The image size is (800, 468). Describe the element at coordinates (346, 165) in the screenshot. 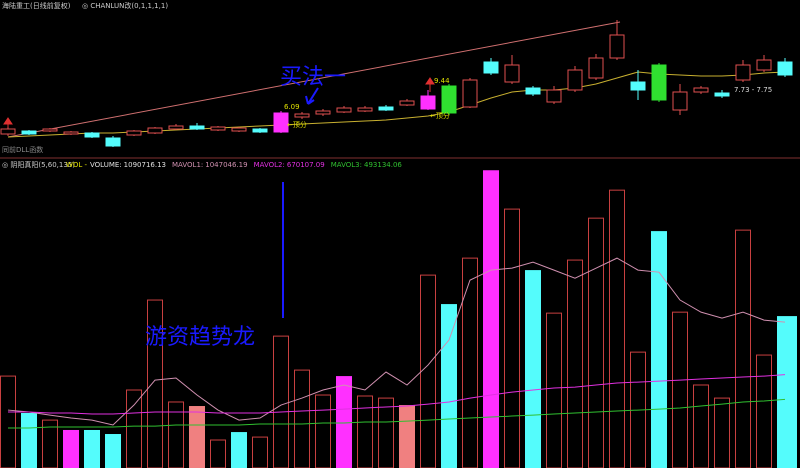

I see `legend-name: MAVOL3:` at that location.